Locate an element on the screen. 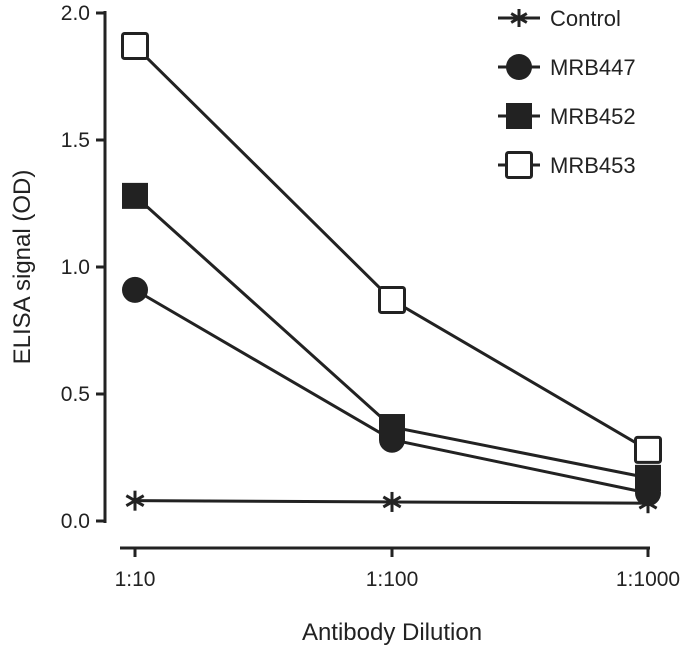 The width and height of the screenshot is (693, 652). data-point-mrb447 is located at coordinates (135, 289).